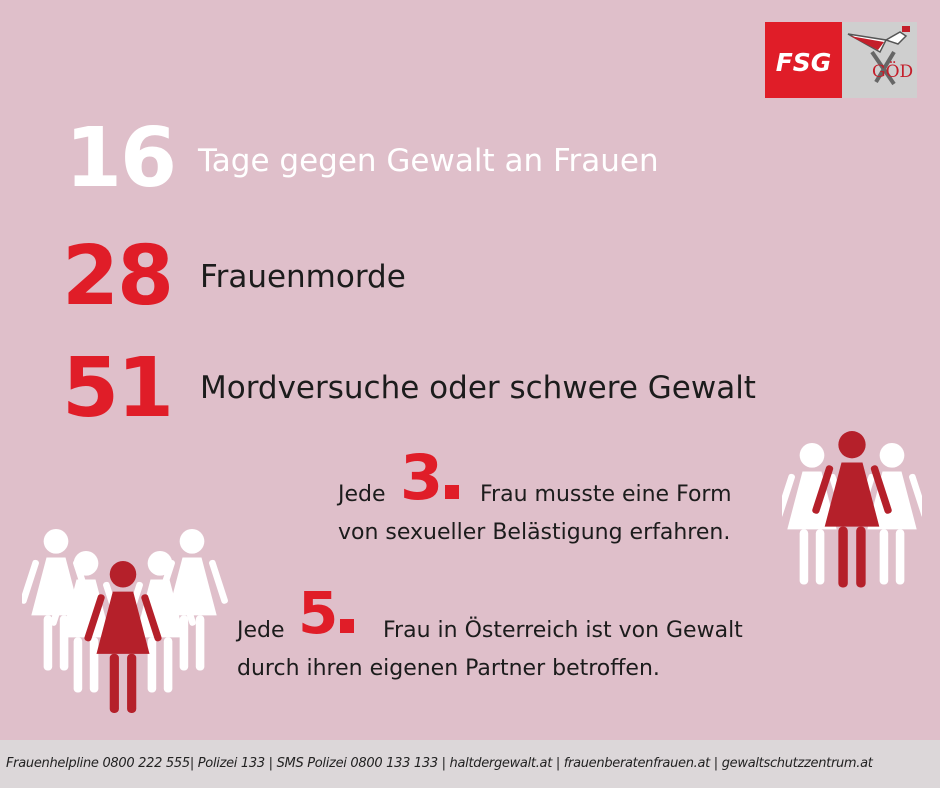 Image resolution: width=940 pixels, height=788 pixels. I want to click on stat2-prefix: Jede, so click(261, 630).